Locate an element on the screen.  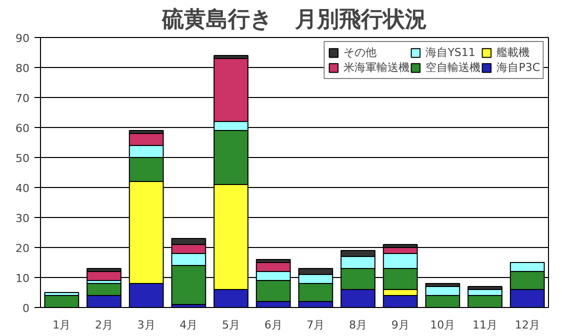
y-tick-label: 30 is located at coordinates (23, 218).